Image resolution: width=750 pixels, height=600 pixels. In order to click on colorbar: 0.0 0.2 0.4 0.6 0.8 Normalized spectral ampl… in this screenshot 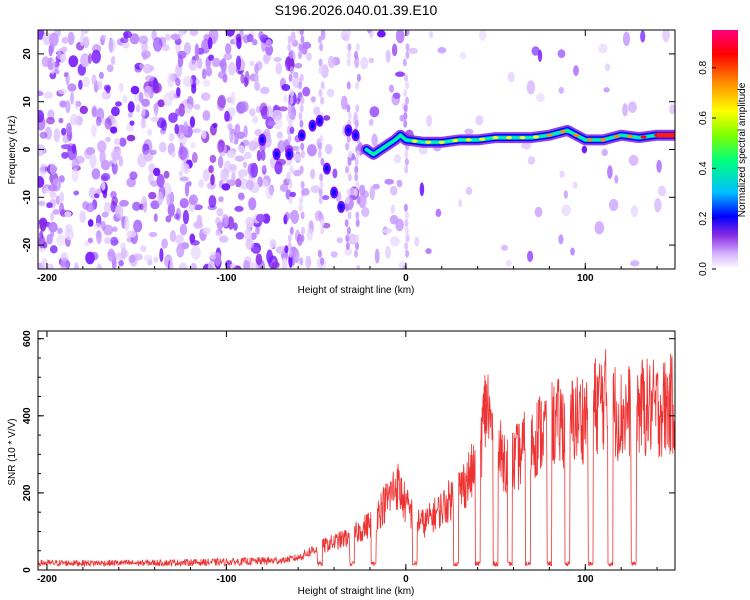, I will do `click(723, 153)`.